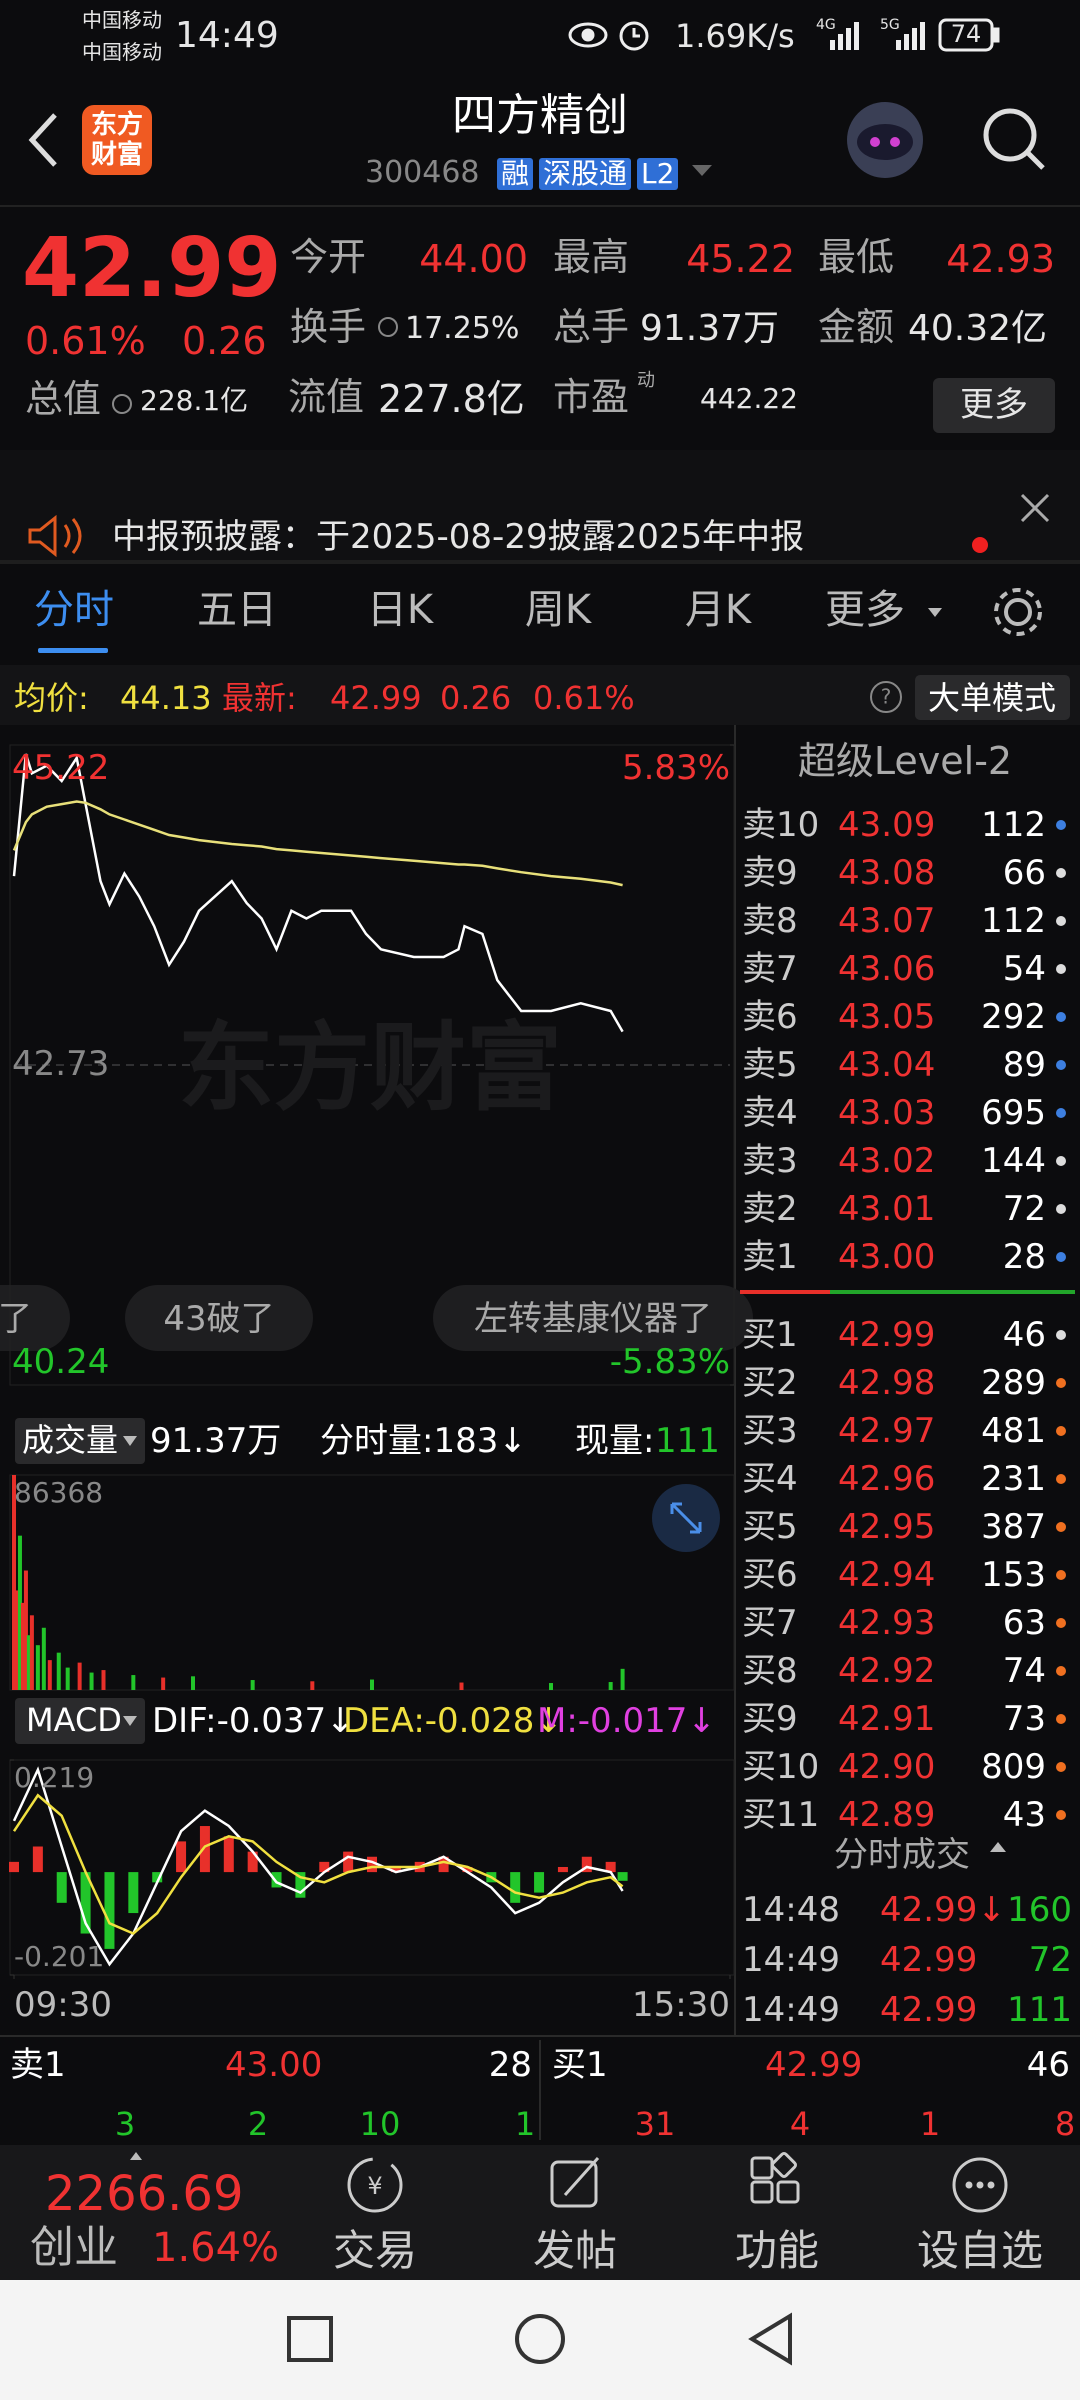 The image size is (1080, 2400). What do you see at coordinates (826, 25) in the screenshot?
I see `network-type: 4G` at bounding box center [826, 25].